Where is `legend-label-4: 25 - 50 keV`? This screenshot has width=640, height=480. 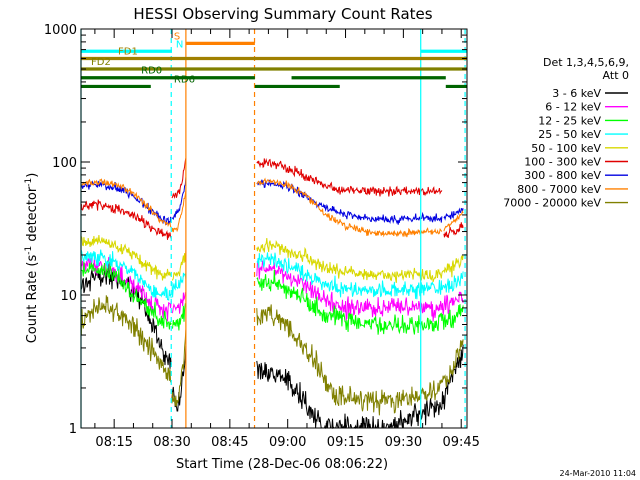 legend-label-4: 25 - 50 keV is located at coordinates (569, 134).